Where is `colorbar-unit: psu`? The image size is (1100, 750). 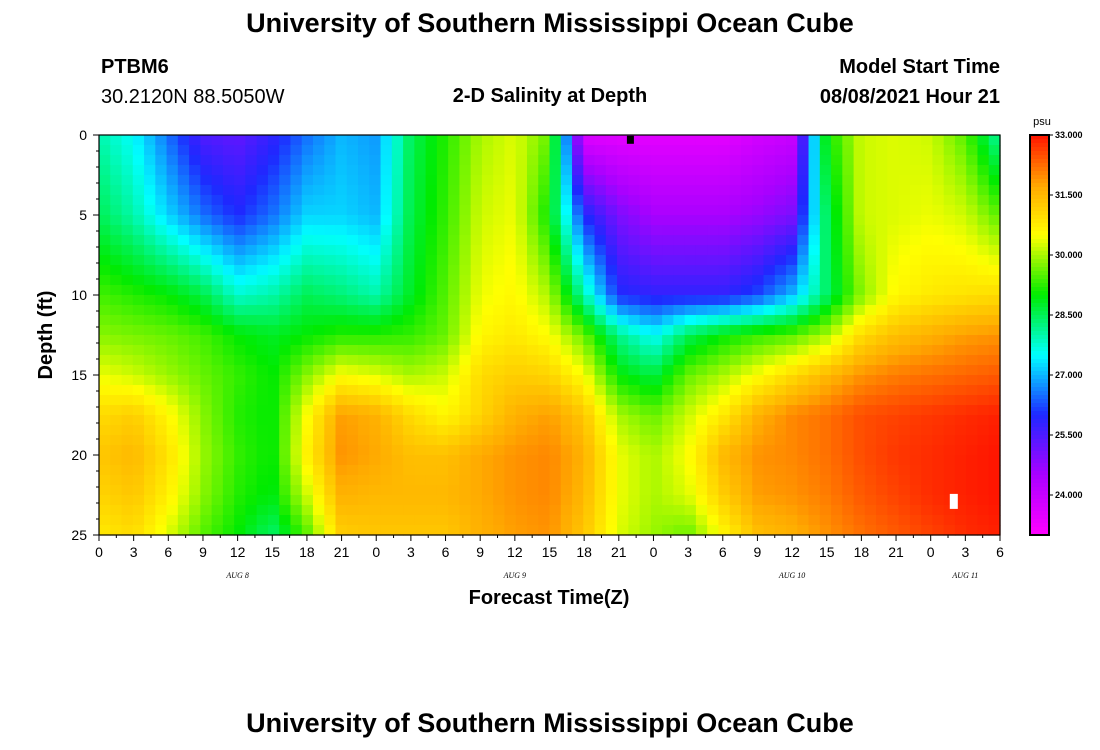
colorbar-unit: psu is located at coordinates (1042, 122).